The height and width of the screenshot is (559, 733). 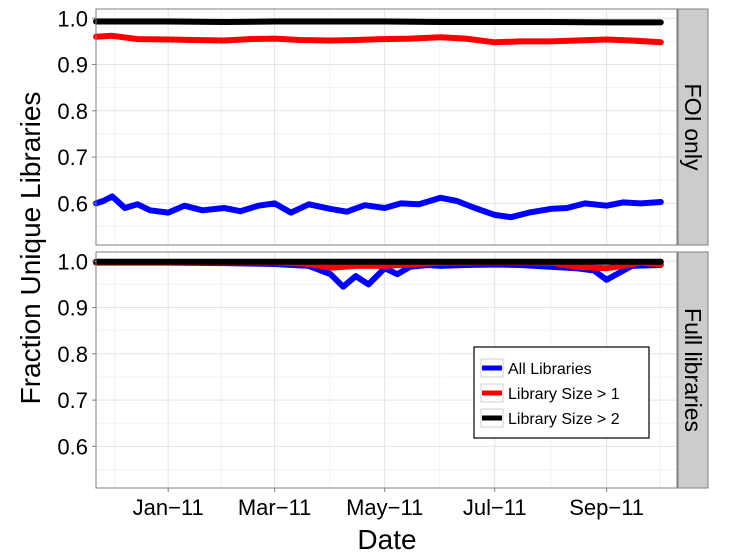 I want to click on legend-entry: All Libraries, so click(x=536, y=368).